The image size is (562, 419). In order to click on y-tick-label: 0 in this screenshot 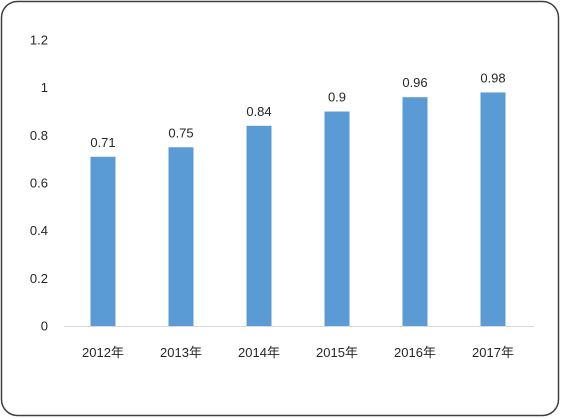, I will do `click(44, 326)`.